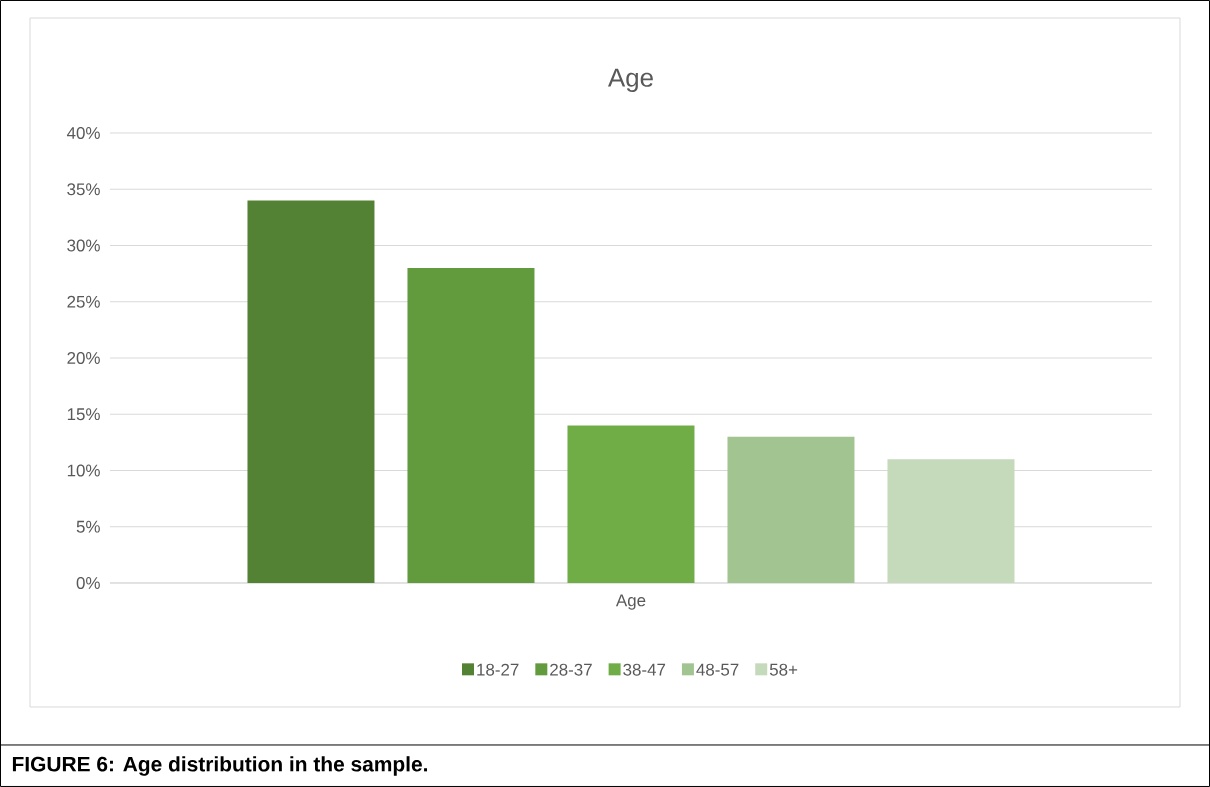 Image resolution: width=1210 pixels, height=787 pixels. I want to click on y-tick-label: 10%, so click(83, 470).